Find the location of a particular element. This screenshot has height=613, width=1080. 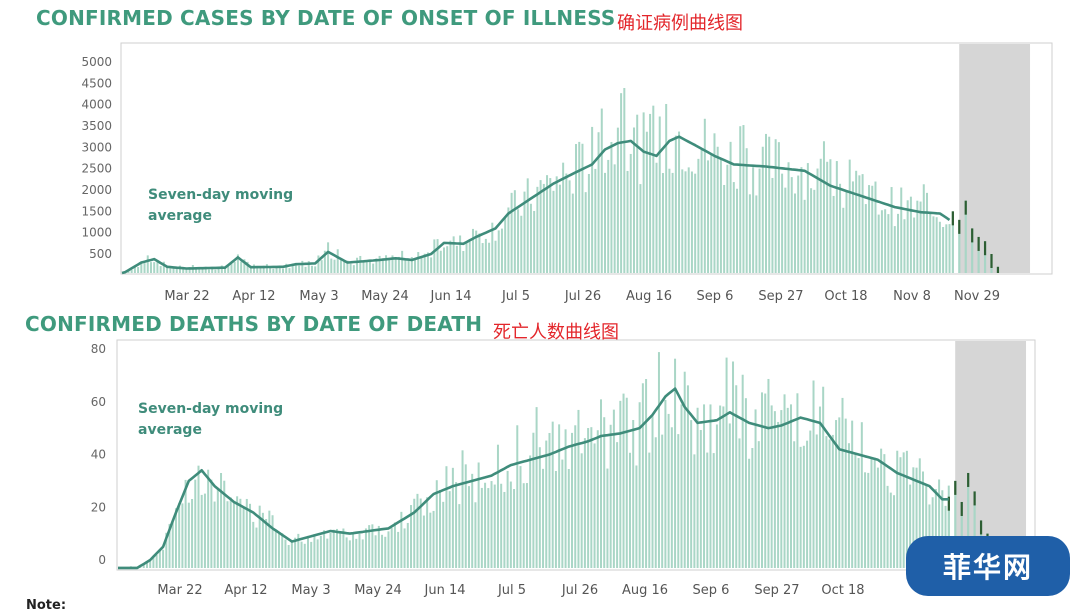

recent-data-bar is located at coordinates (952, 242).